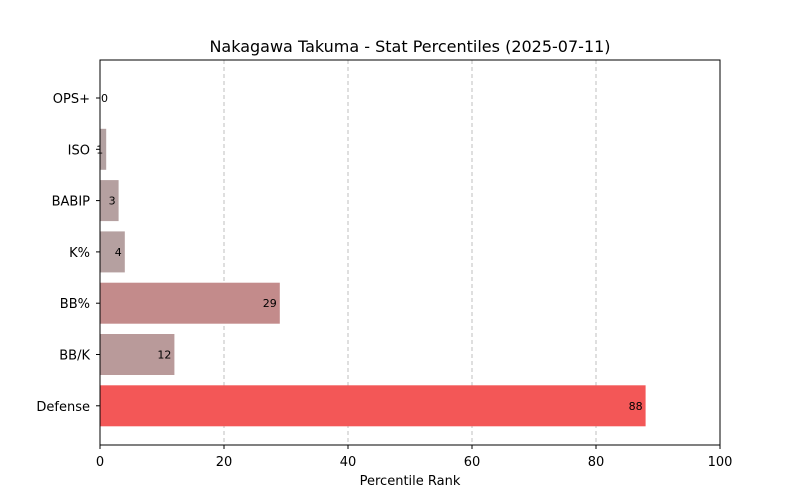 The width and height of the screenshot is (800, 500). Describe the element at coordinates (71, 99) in the screenshot. I see `y-tick-label: OPS+` at that location.